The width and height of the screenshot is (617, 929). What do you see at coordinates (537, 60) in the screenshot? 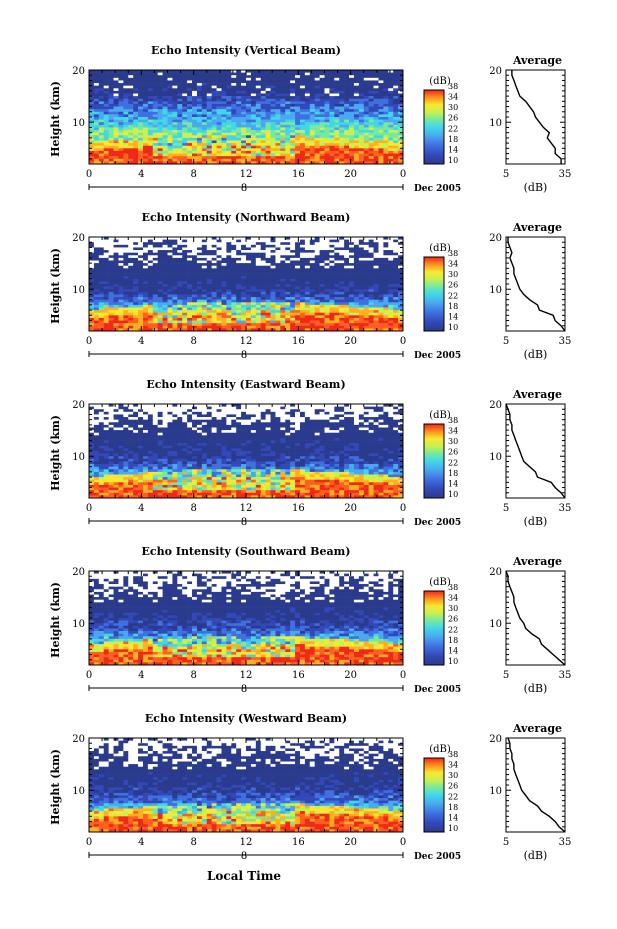
I see `profile-title: Average` at bounding box center [537, 60].